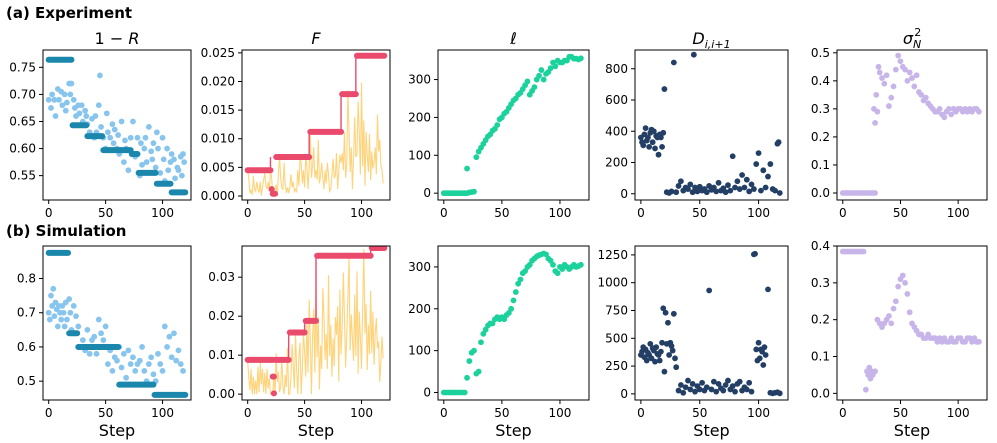 The height and width of the screenshot is (443, 997). Describe the element at coordinates (616, 366) in the screenshot. I see `y-tick-label: 250` at that location.